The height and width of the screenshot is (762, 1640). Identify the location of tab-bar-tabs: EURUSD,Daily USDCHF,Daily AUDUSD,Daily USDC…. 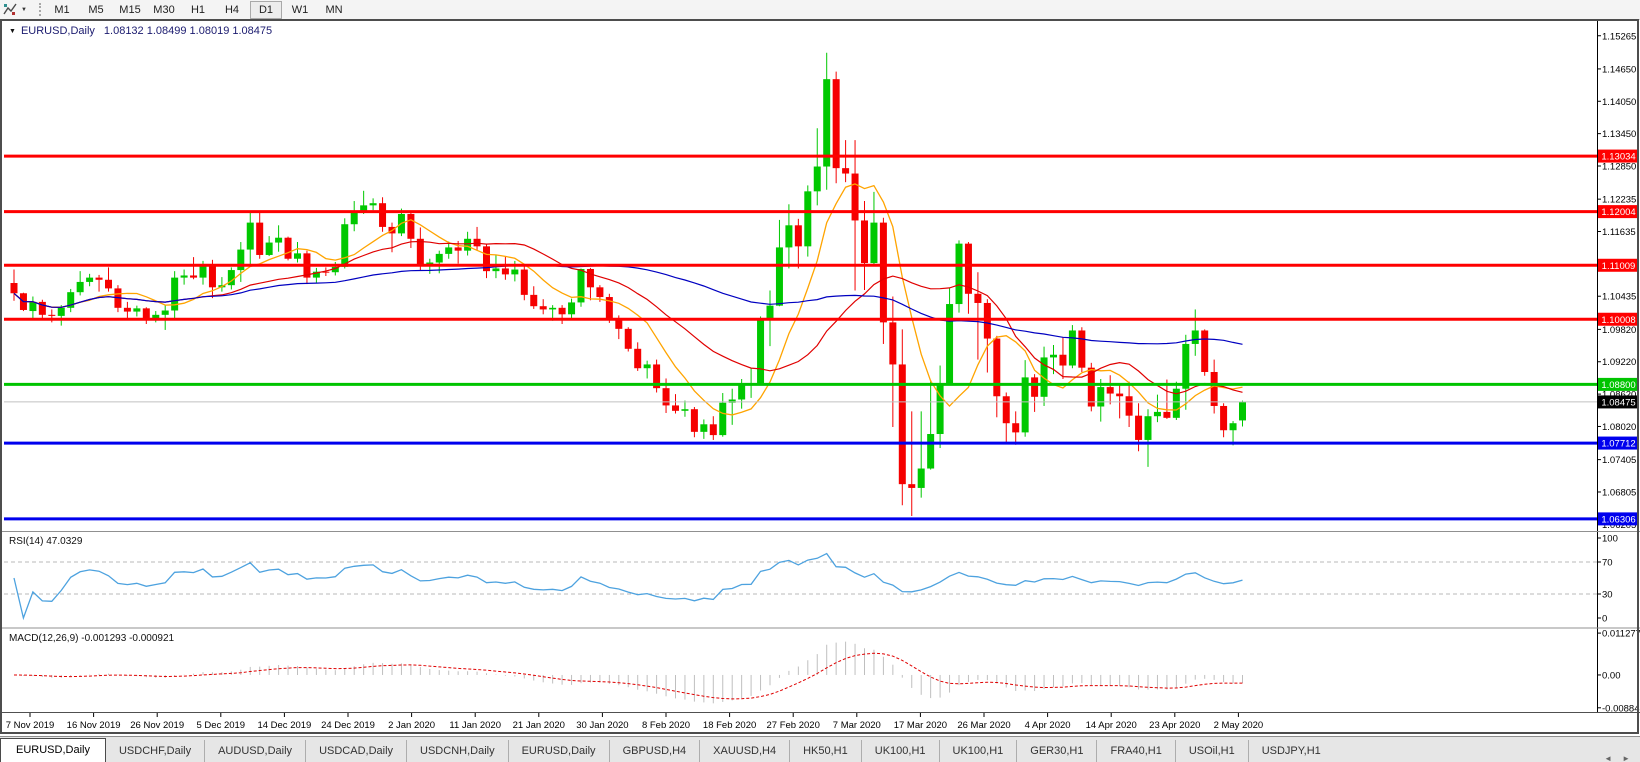
(667, 749).